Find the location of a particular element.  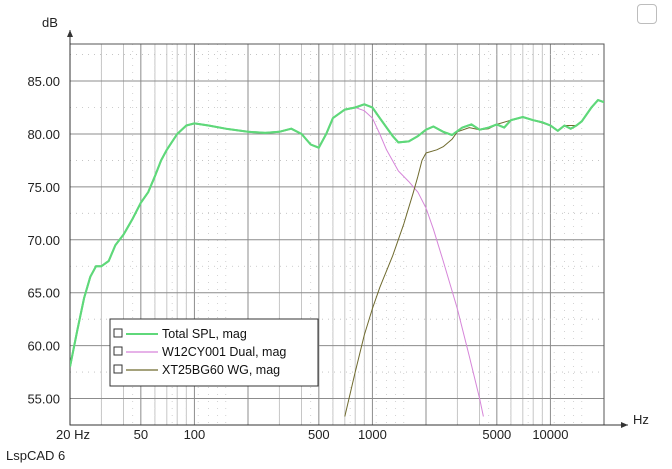

y-tick-label: 55.00 is located at coordinates (43, 399).